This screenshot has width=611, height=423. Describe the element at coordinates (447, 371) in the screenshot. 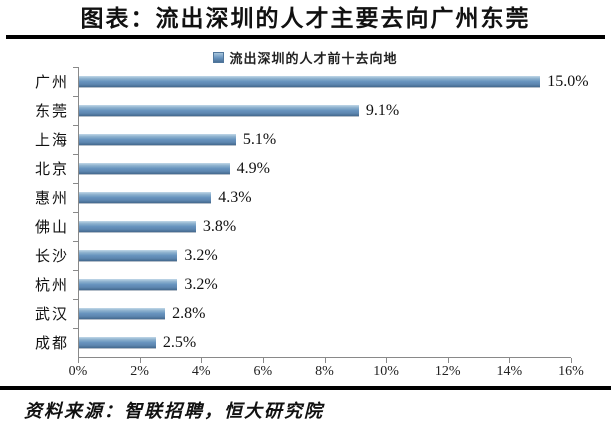

I see `x-tick-label: 12%` at that location.